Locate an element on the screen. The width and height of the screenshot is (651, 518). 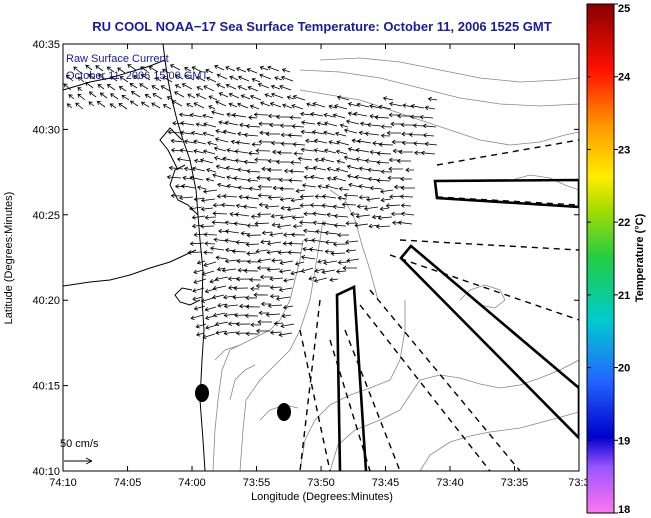
colorbar-tick-label: 19 is located at coordinates (624, 441).